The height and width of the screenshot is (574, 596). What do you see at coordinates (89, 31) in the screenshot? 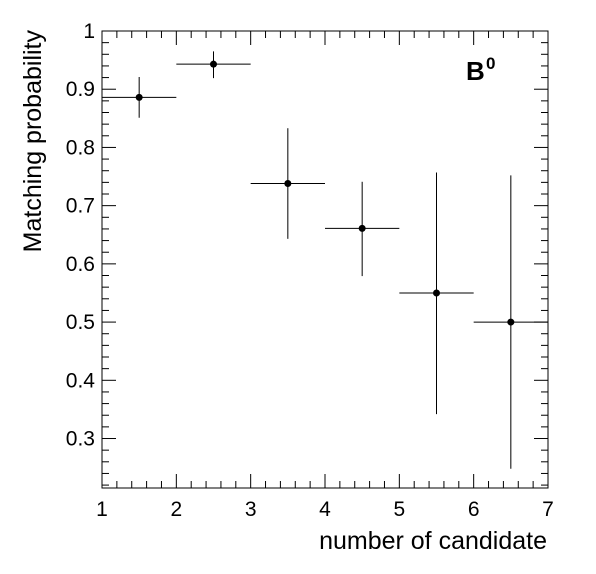
I see `y-tick-label: 1` at bounding box center [89, 31].